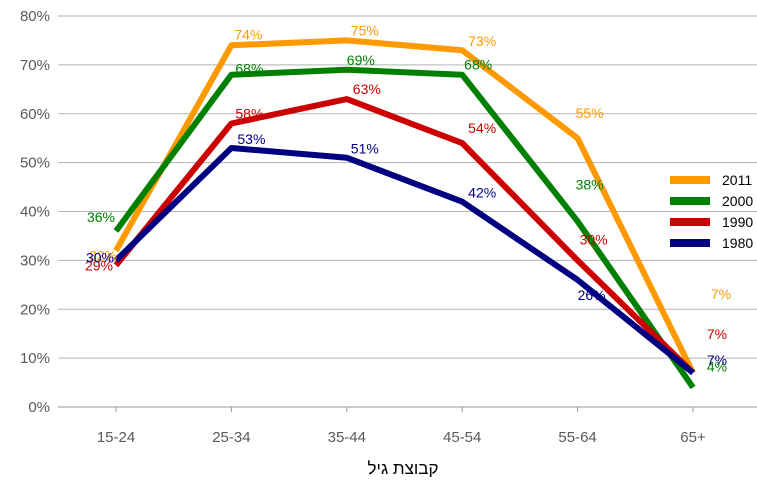  What do you see at coordinates (482, 128) in the screenshot?
I see `data-label-1990: 54%` at bounding box center [482, 128].